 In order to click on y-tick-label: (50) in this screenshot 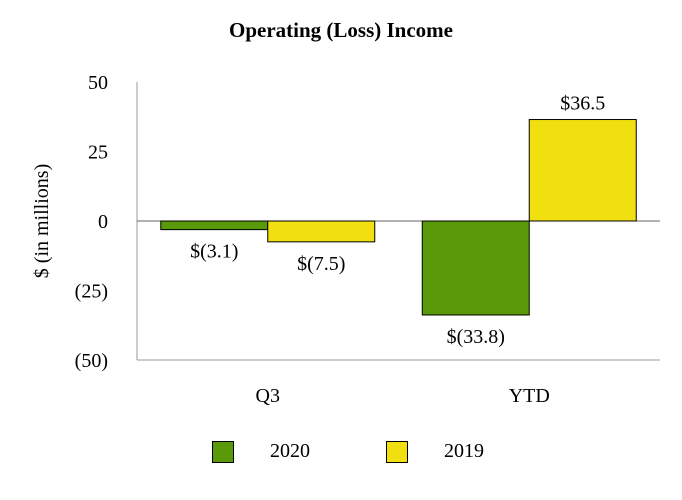, I will do `click(91, 361)`.